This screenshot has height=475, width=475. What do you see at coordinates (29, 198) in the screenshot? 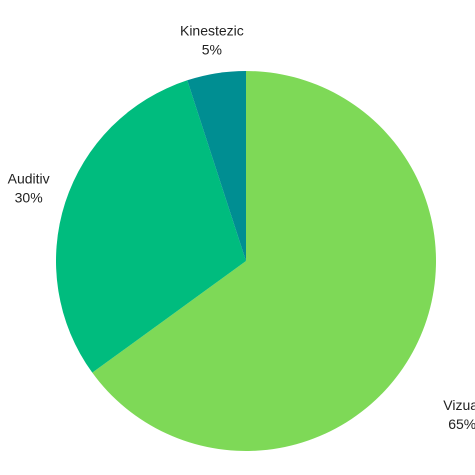
I see `slice-value-label-auditiv: 30%` at bounding box center [29, 198].